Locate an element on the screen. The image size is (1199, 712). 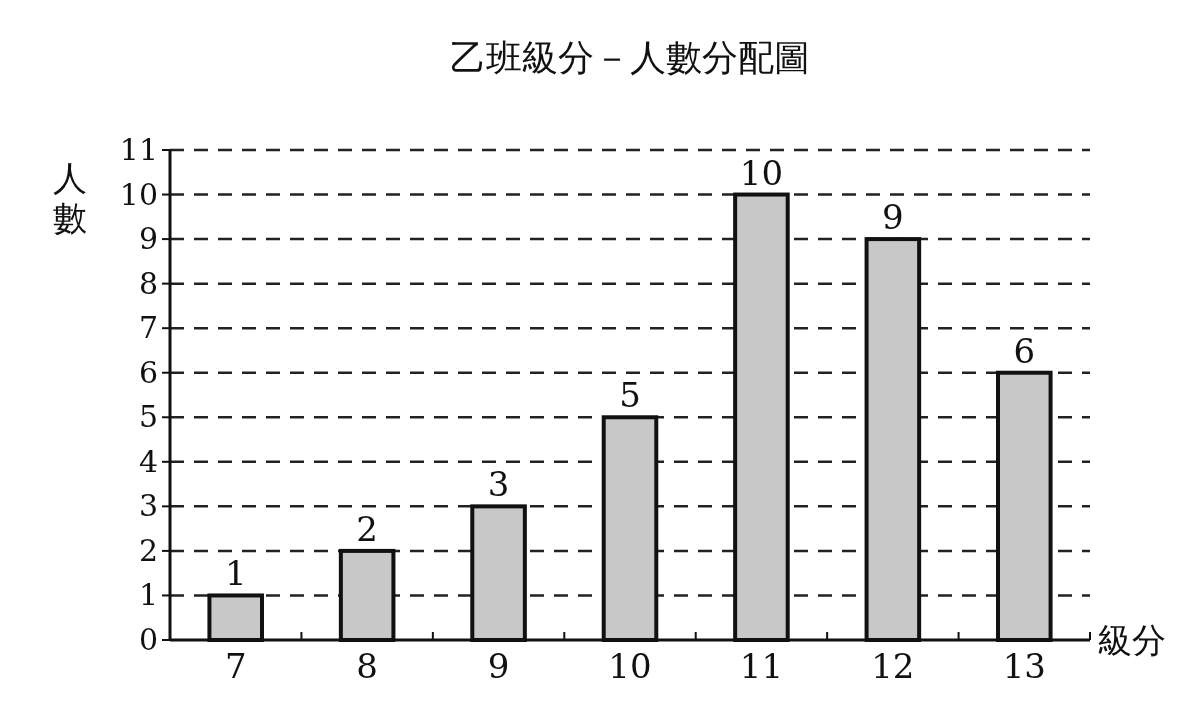
x-tick-label: 12 is located at coordinates (893, 666).